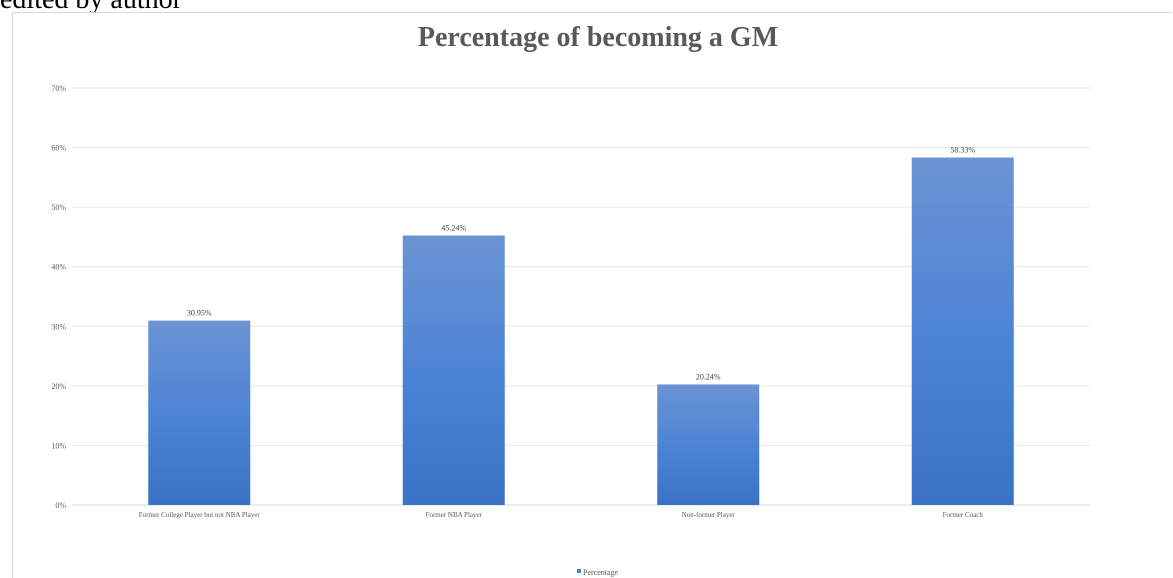 Image resolution: width=1173 pixels, height=578 pixels. Describe the element at coordinates (454, 515) in the screenshot. I see `category-label: Former NBA Player` at that location.